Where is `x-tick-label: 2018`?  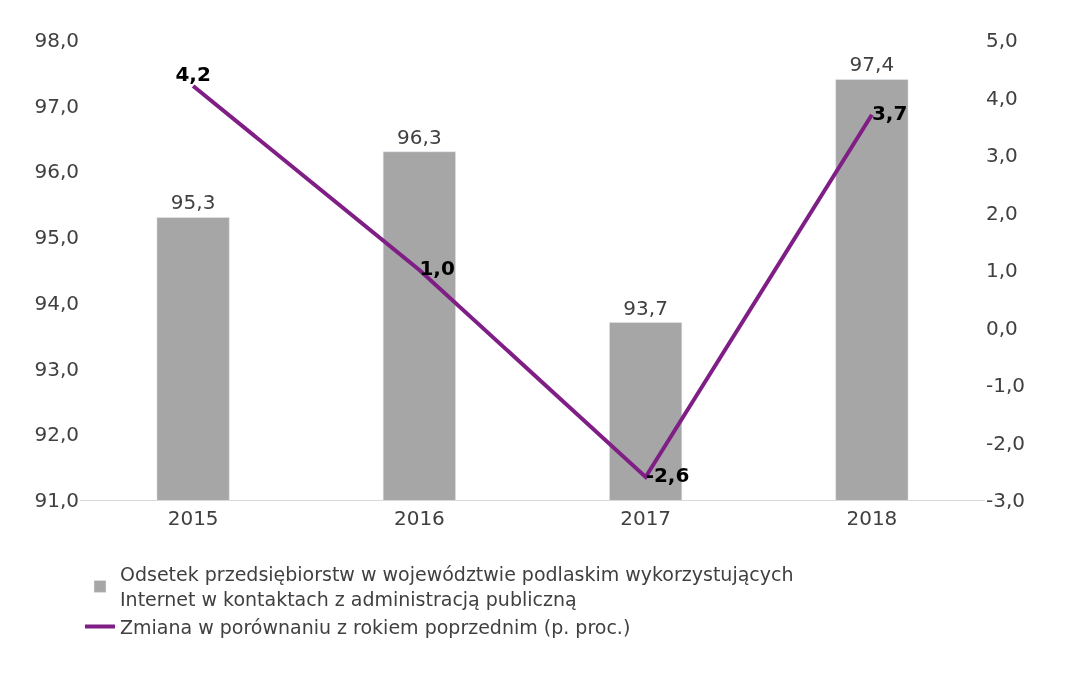 x-tick-label: 2018 is located at coordinates (872, 518).